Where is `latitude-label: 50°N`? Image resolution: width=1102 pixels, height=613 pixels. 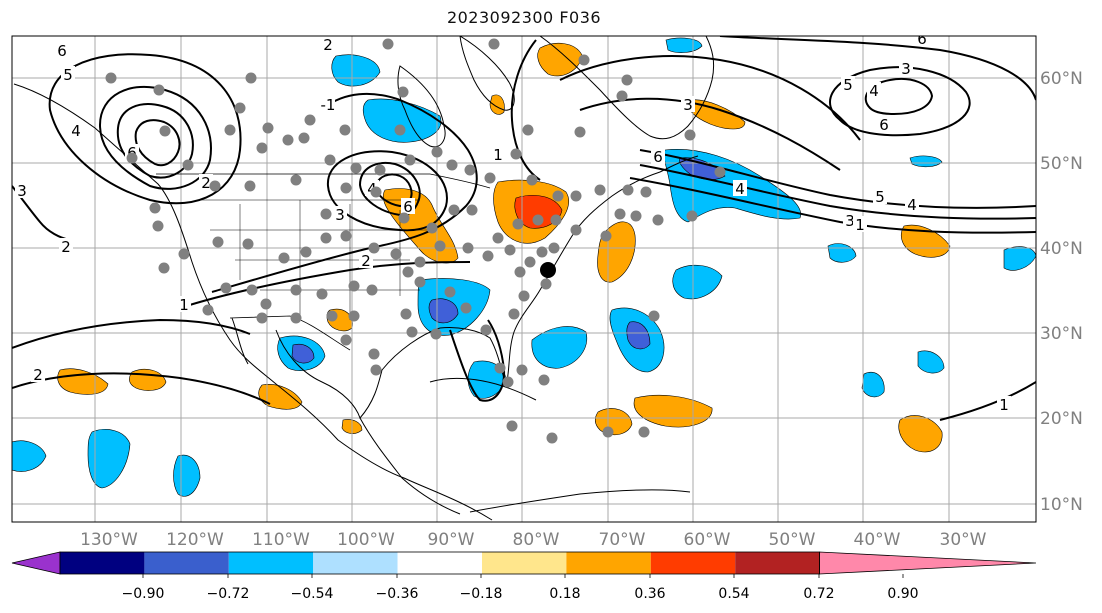
latitude-label: 50°N is located at coordinates (1061, 164).